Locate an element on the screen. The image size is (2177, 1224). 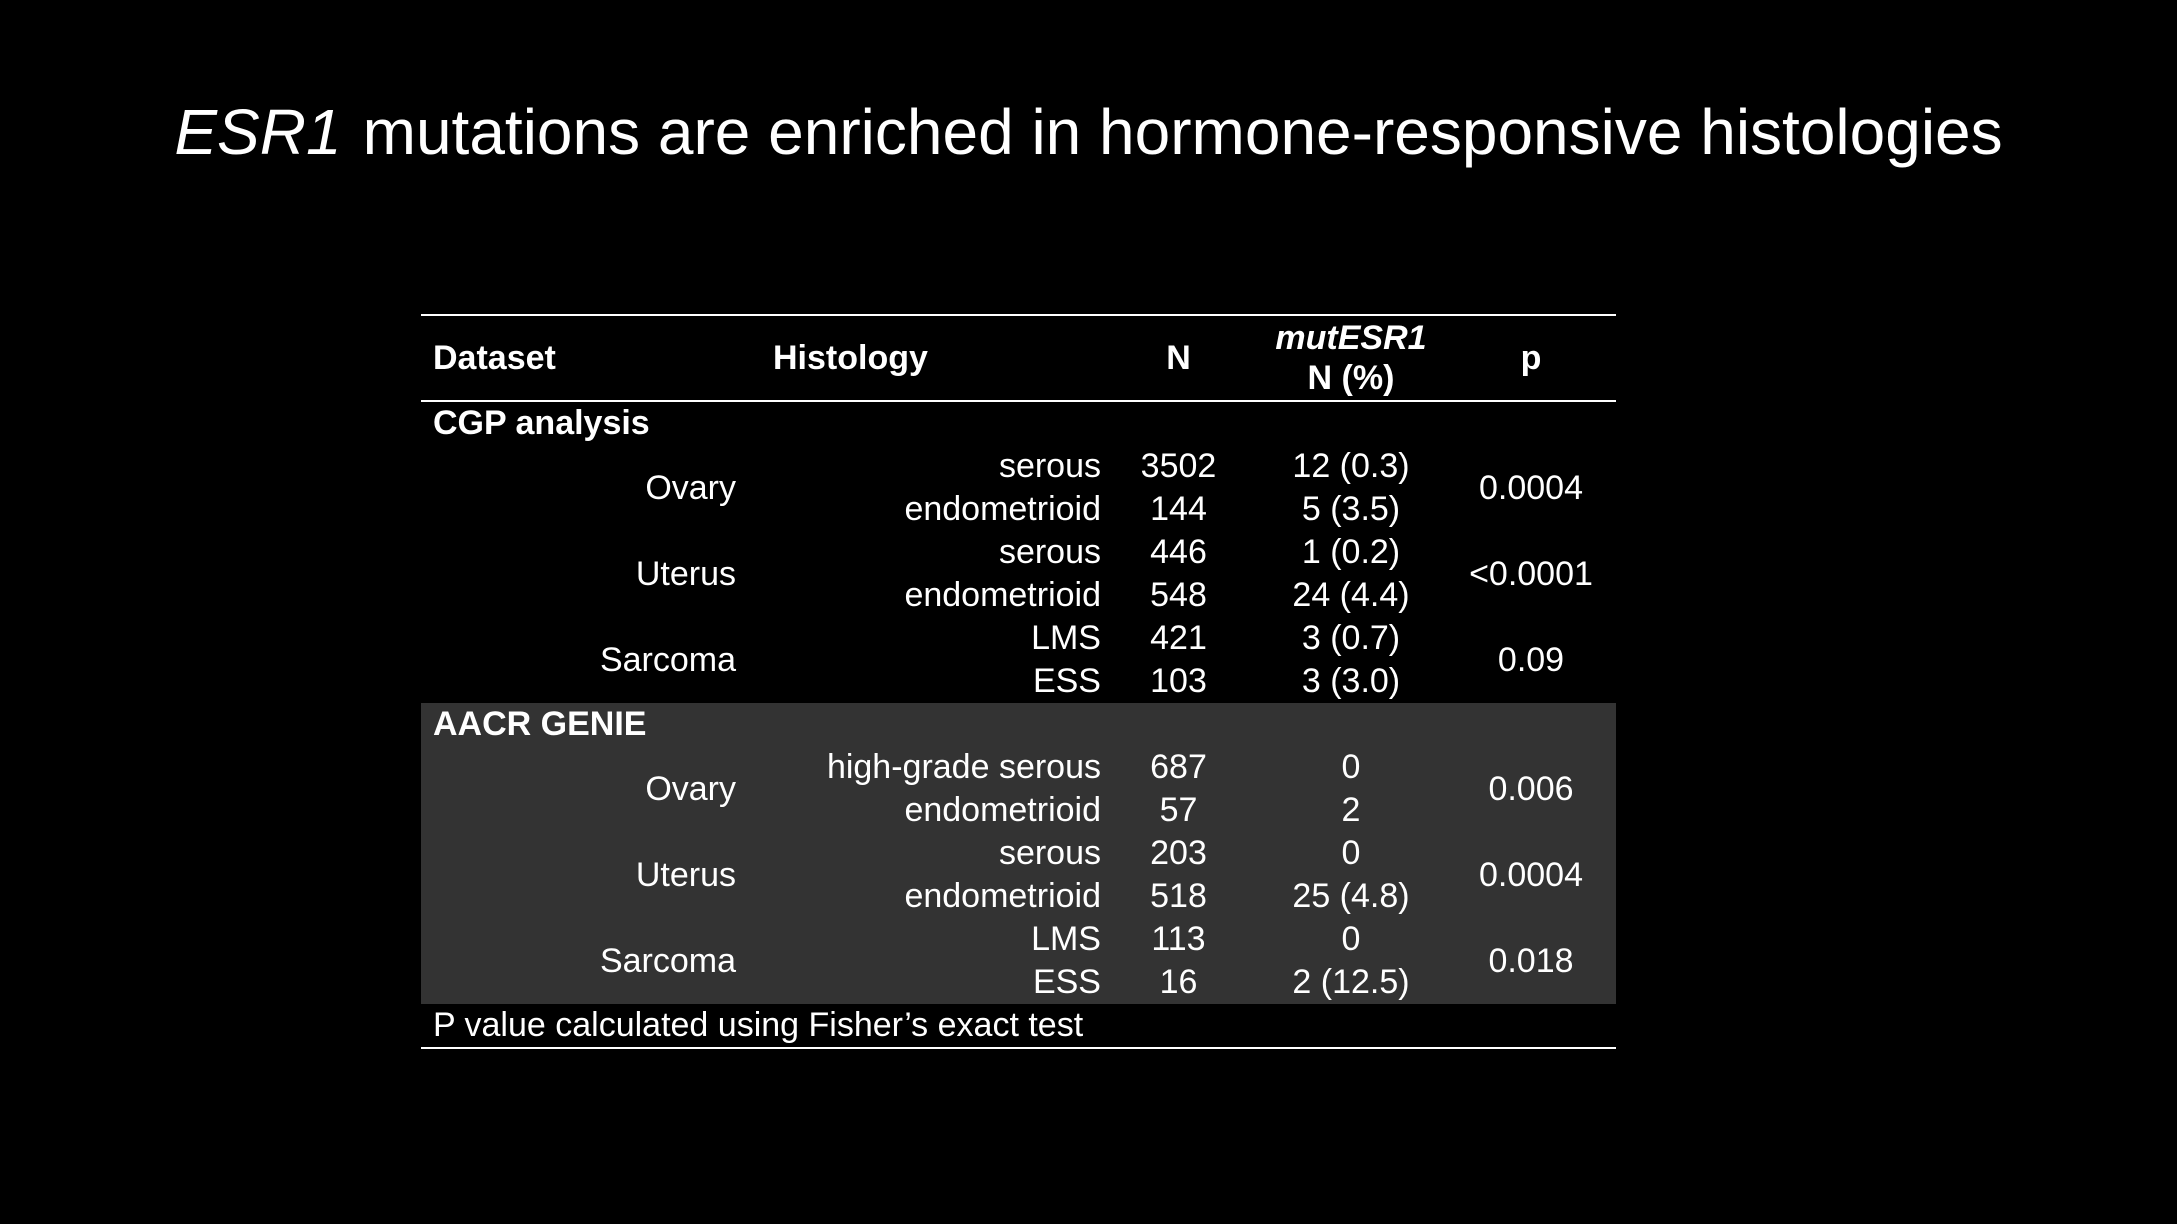
table-row: Uterus serous 446 1 (0.2) <0.0001 is located at coordinates (1018, 562).